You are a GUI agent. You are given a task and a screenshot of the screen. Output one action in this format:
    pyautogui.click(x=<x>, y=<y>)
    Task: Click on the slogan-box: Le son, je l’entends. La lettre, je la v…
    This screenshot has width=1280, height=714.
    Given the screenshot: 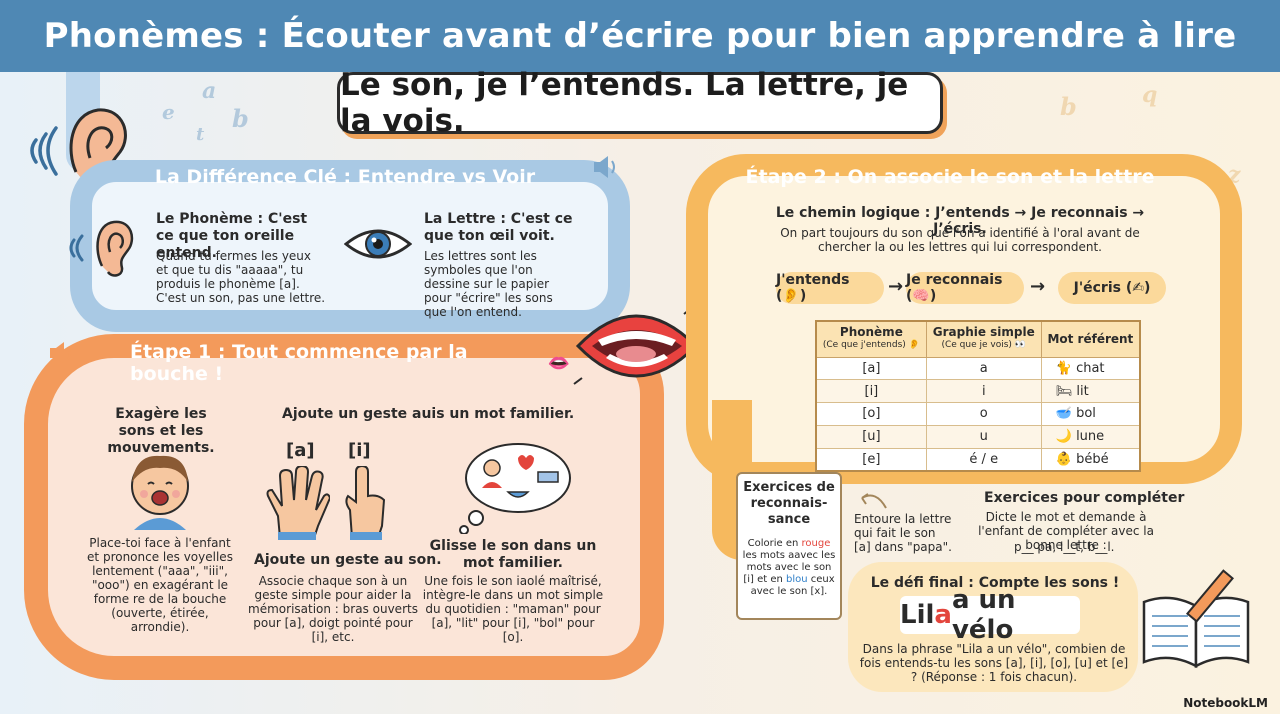 What is the action you would take?
    pyautogui.click(x=640, y=103)
    